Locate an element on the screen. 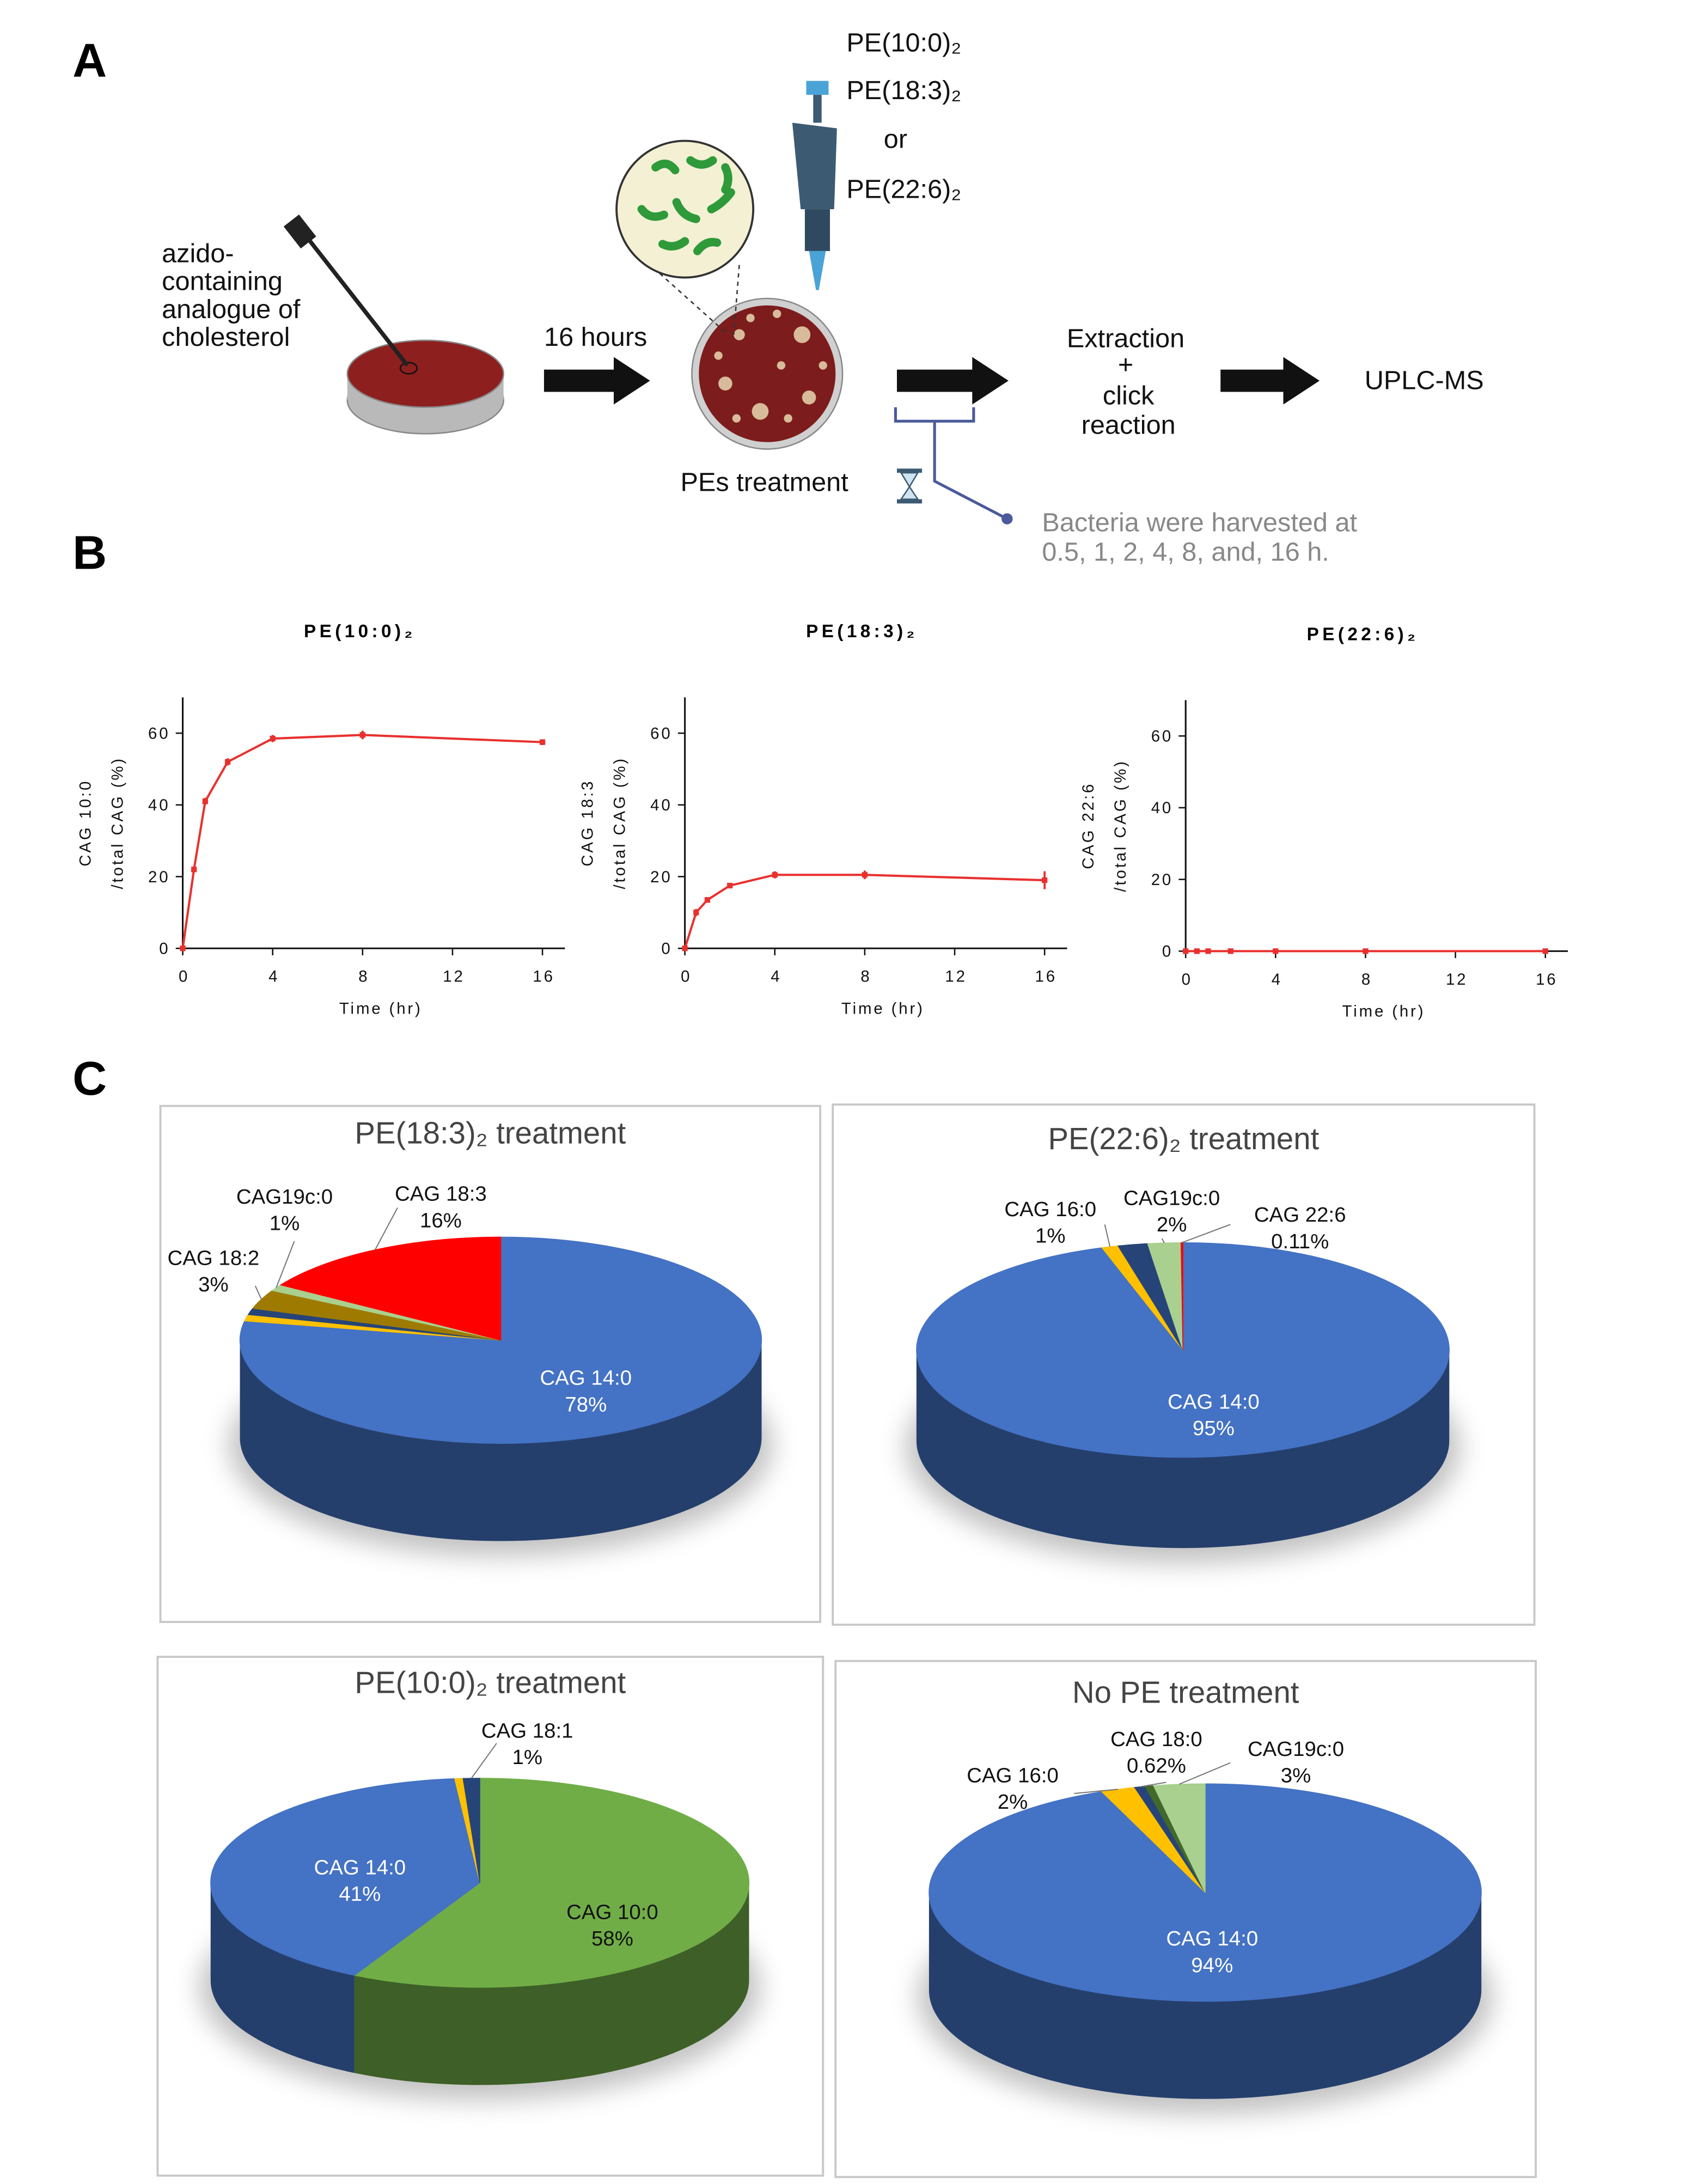 The height and width of the screenshot is (2184, 1692). slice-value: 2% is located at coordinates (1172, 1224).